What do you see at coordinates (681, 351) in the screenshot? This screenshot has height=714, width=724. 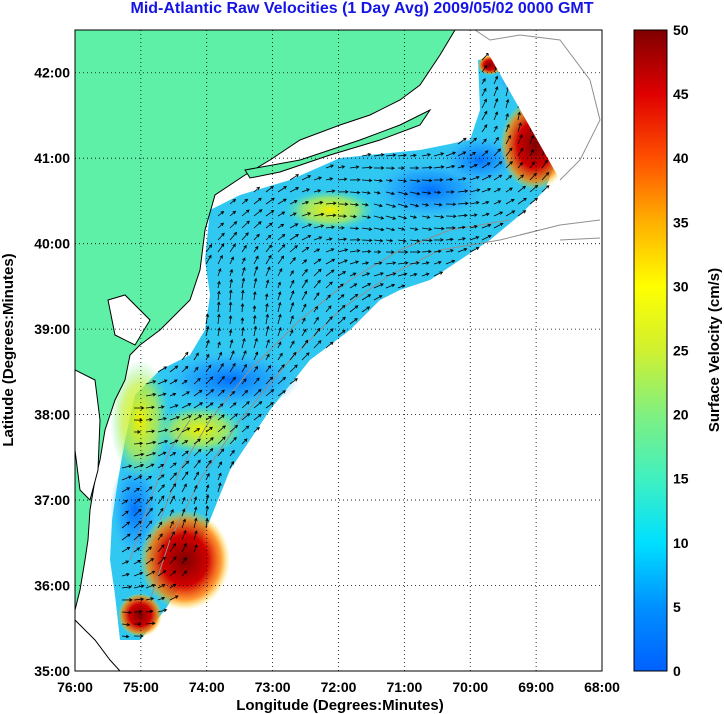 I see `colorbar-tick-label: 25` at bounding box center [681, 351].